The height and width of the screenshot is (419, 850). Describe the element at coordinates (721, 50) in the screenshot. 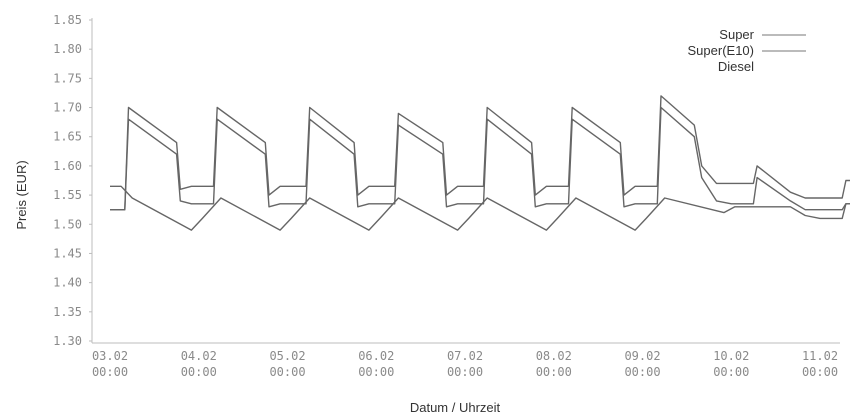

I see `legend-label: Super(E10)` at that location.